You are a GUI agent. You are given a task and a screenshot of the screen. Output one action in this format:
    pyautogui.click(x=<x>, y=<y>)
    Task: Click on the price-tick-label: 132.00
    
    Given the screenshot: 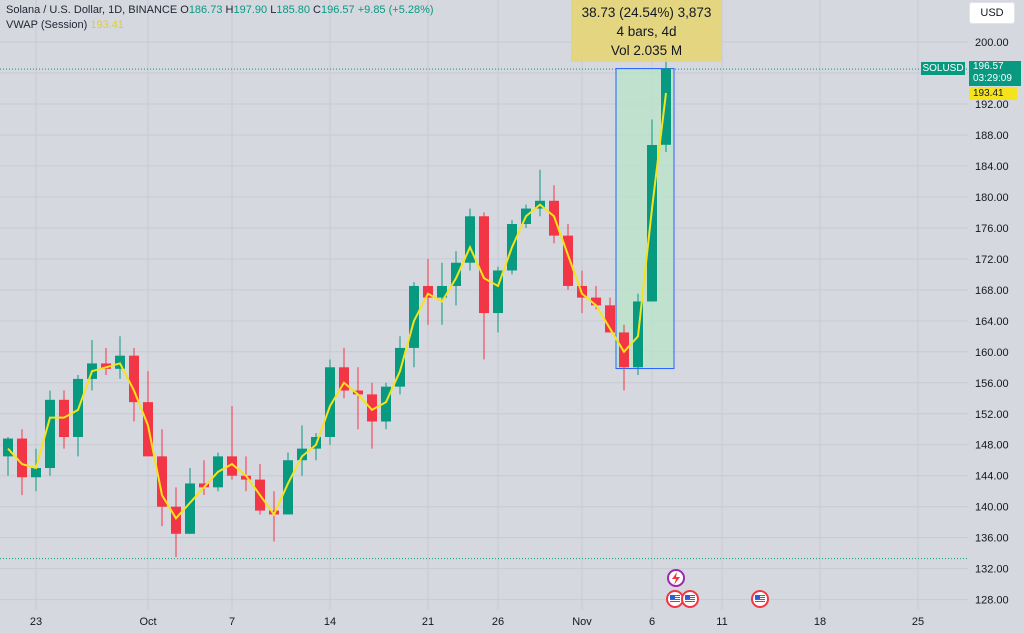 What is the action you would take?
    pyautogui.click(x=992, y=570)
    